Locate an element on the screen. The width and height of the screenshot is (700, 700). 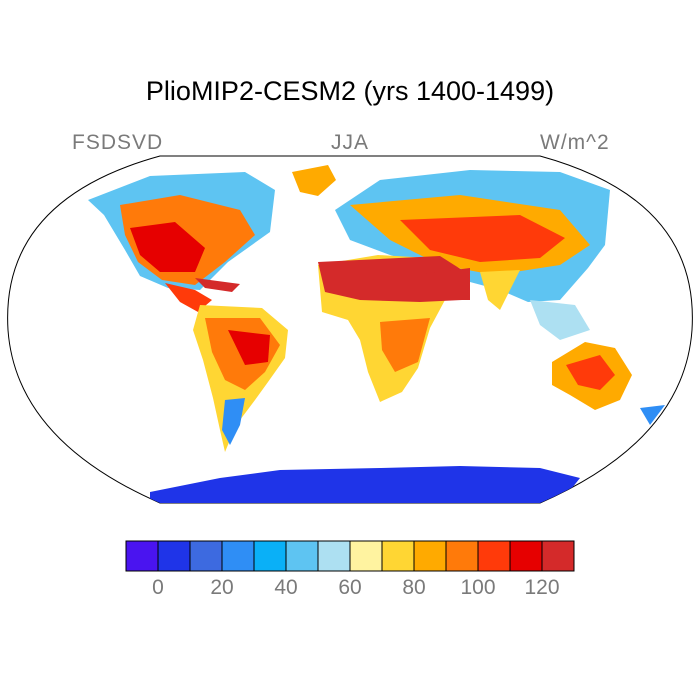
antarctica is located at coordinates (365, 484).